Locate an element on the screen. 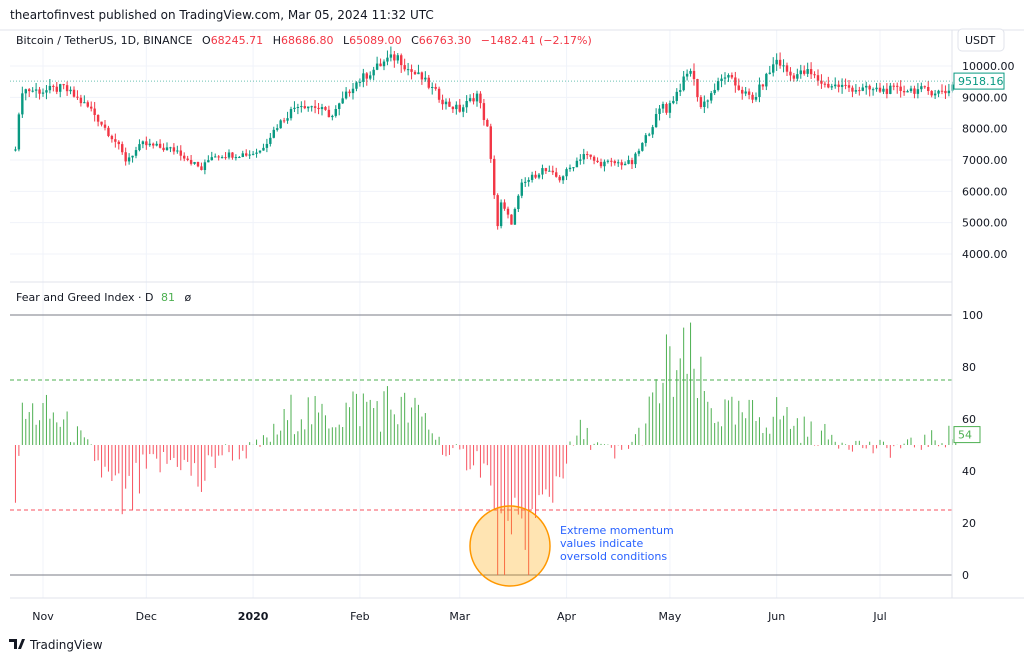  last-index-label: 54 is located at coordinates (965, 435).